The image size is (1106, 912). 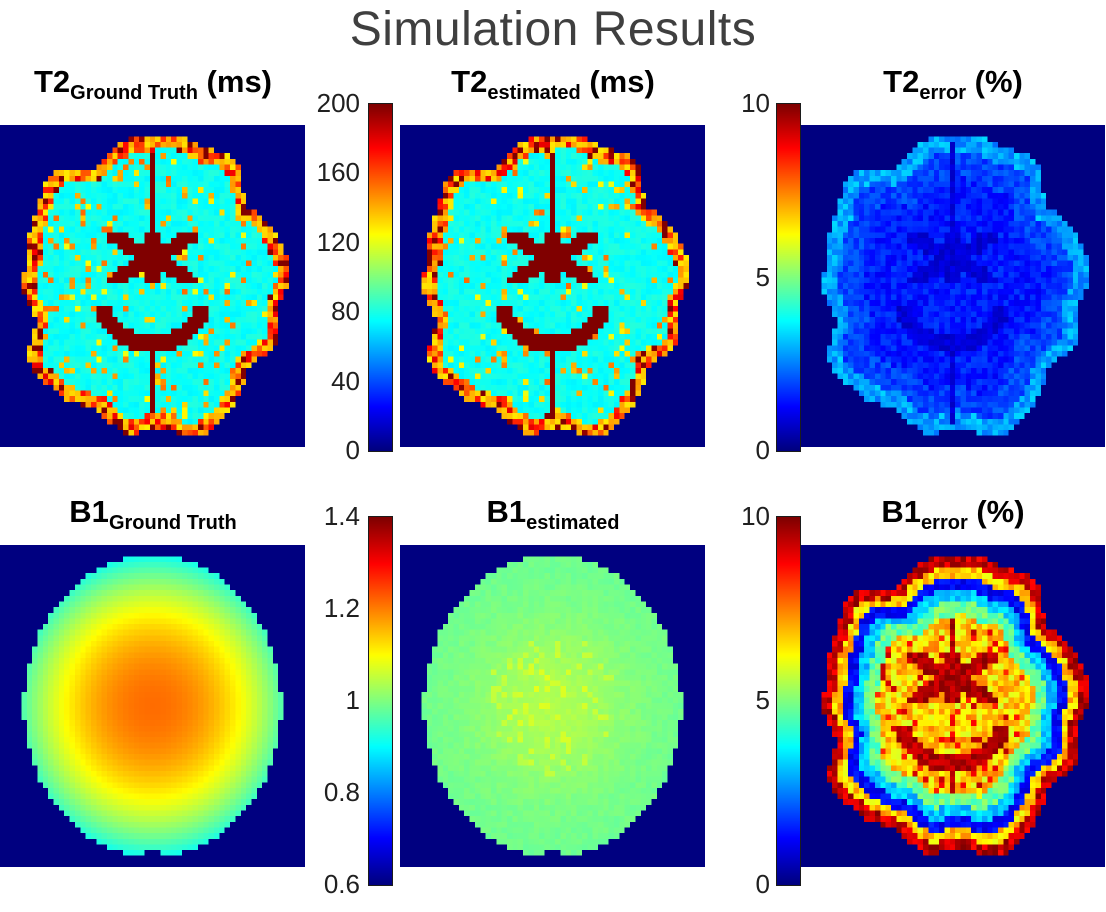 I want to click on t2-colorbar-tick-200: 200, so click(x=338, y=103).